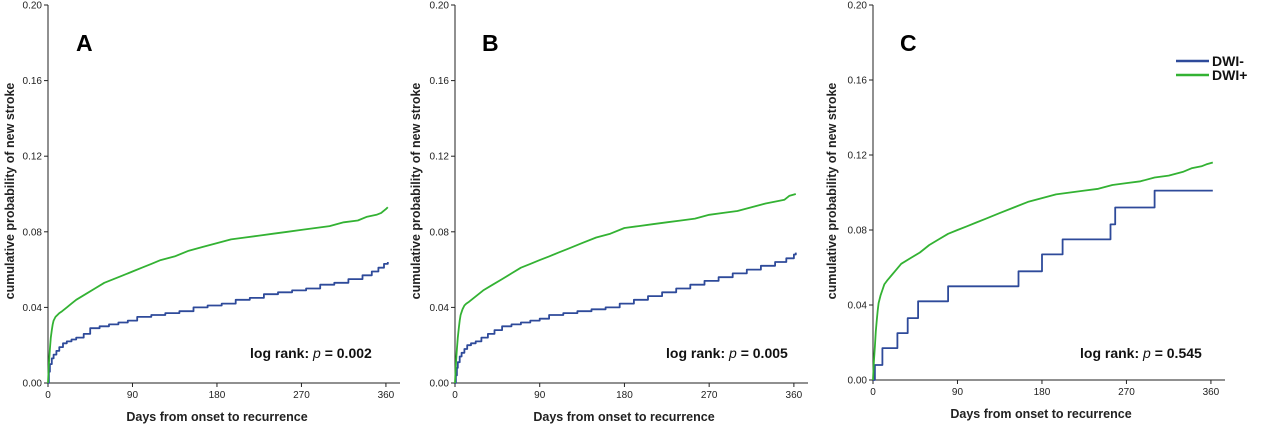 This screenshot has height=427, width=1280. I want to click on panel-a-y-tick-label: 0.20, so click(33, 6).